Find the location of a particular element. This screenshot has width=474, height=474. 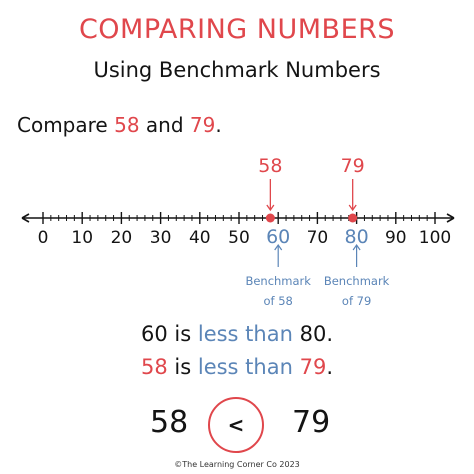

comparison-symbol-circle: < is located at coordinates (236, 425).